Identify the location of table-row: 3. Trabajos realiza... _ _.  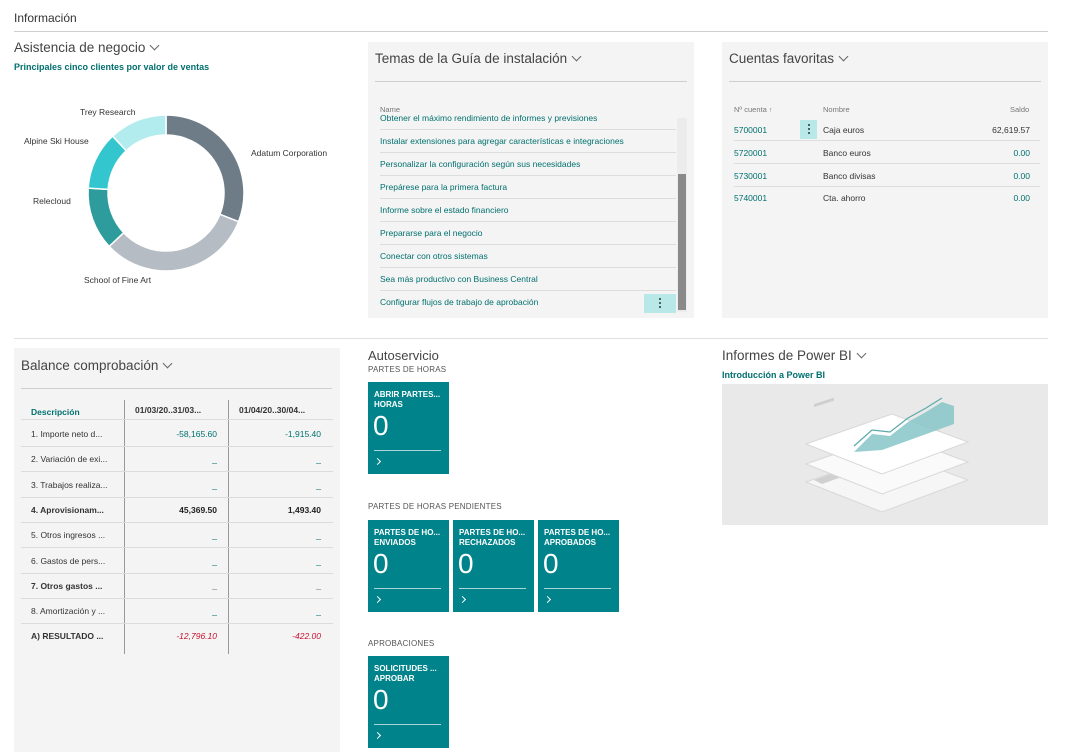
(177, 485).